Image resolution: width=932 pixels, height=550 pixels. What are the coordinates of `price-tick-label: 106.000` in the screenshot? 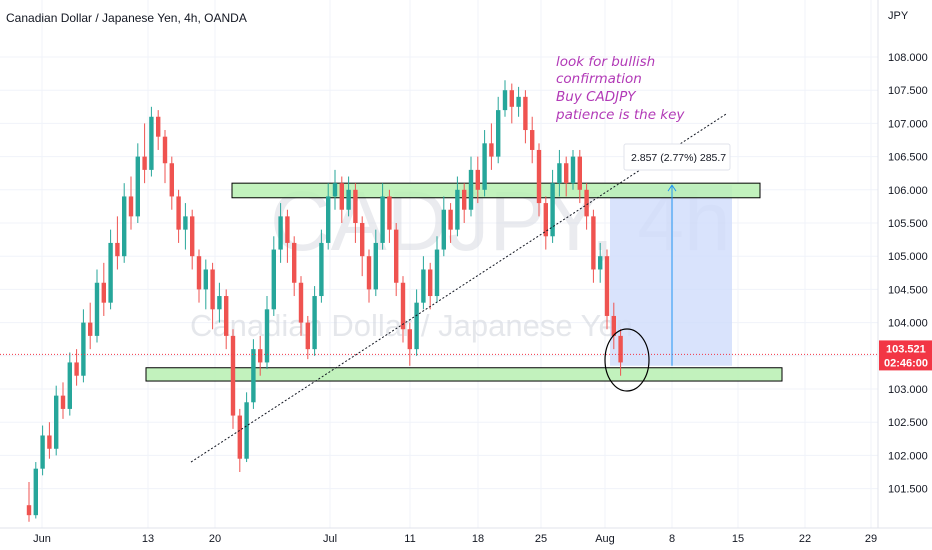 It's located at (908, 191).